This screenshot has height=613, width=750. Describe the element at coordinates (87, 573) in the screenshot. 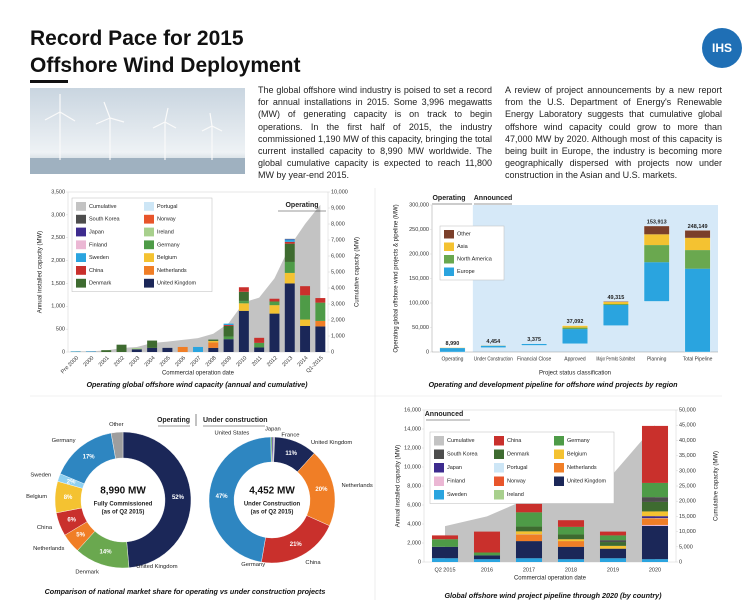

I see `category-label: Denmark` at that location.